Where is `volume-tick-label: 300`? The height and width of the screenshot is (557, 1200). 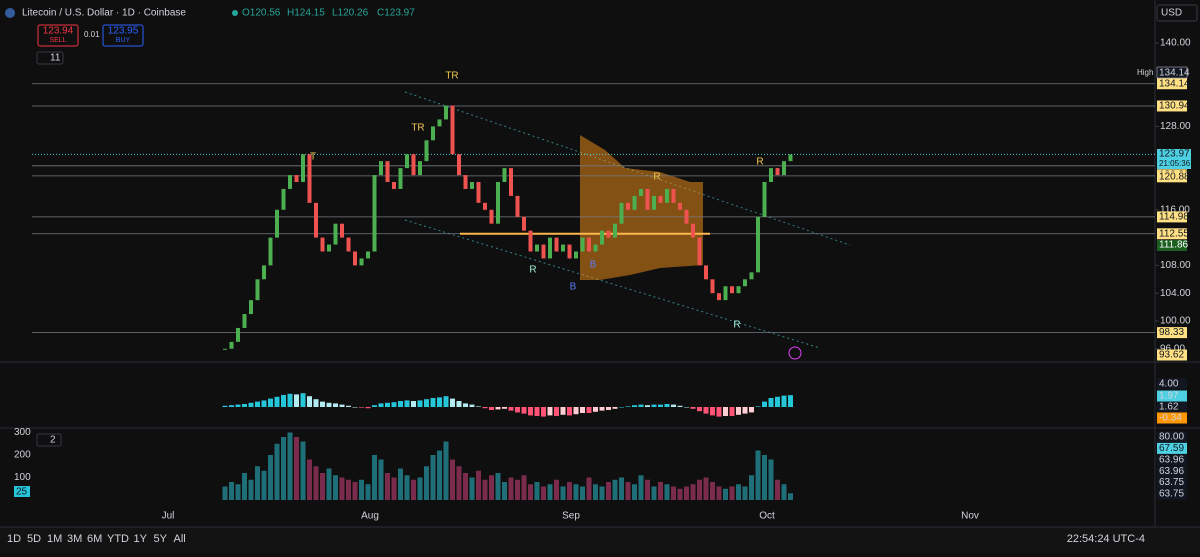 volume-tick-label: 300 is located at coordinates (22, 432).